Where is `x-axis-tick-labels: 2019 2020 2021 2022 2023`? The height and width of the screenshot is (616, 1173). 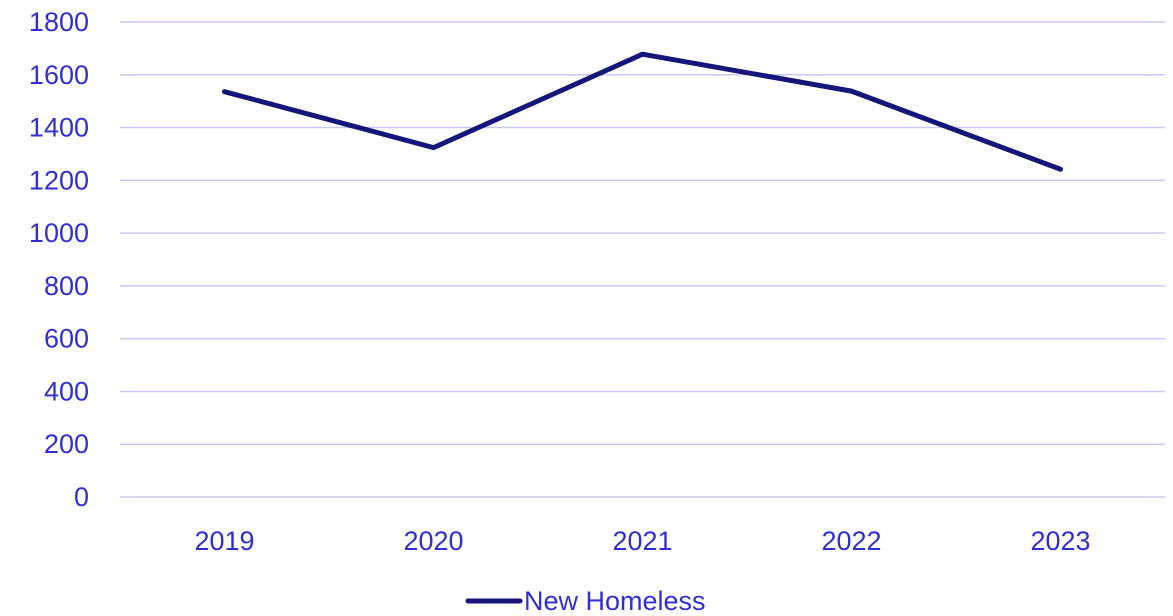
x-axis-tick-labels: 2019 2020 2021 2022 2023 is located at coordinates (642, 541).